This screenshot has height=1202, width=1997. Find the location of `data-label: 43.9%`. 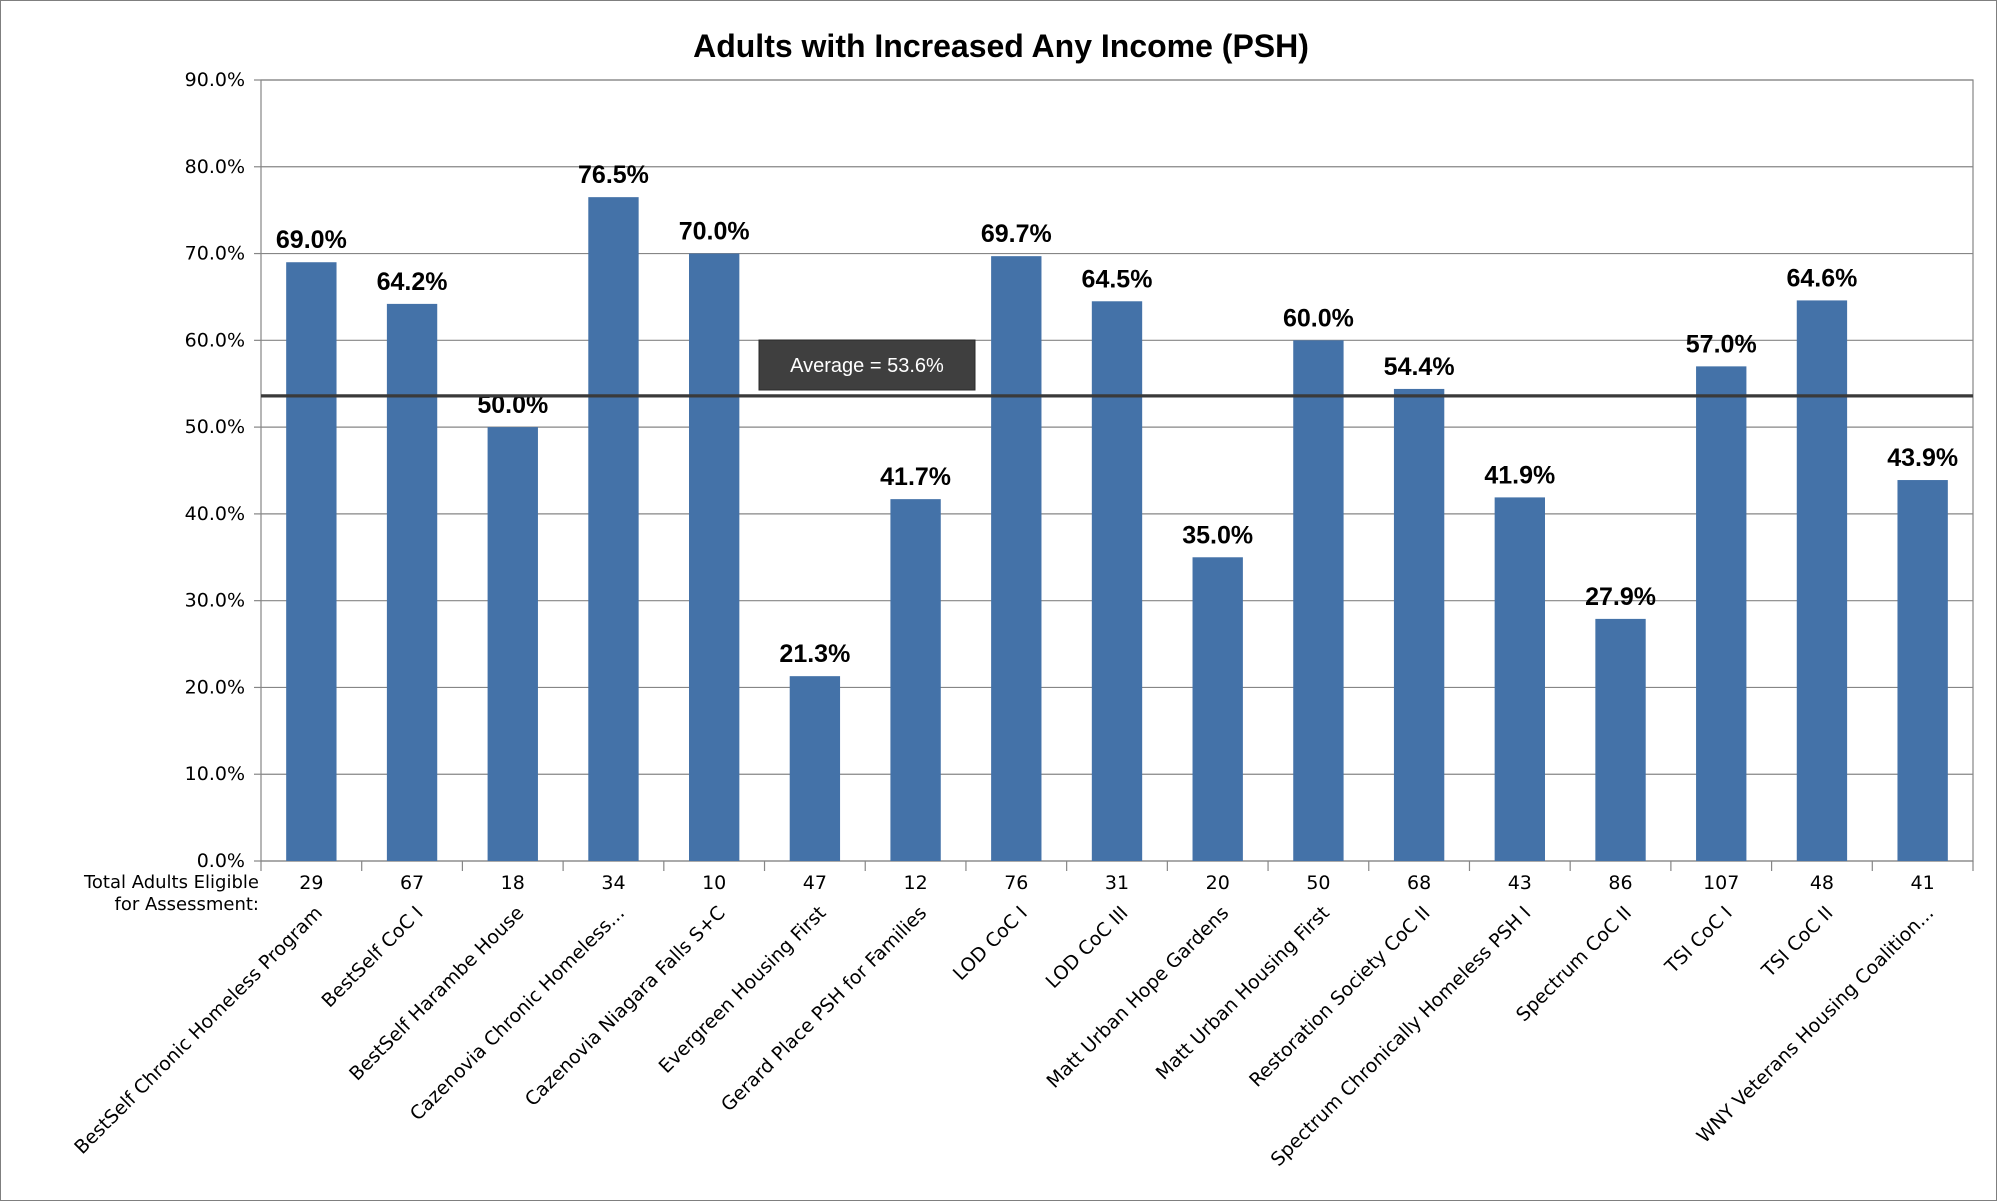

data-label: 43.9% is located at coordinates (1922, 458).